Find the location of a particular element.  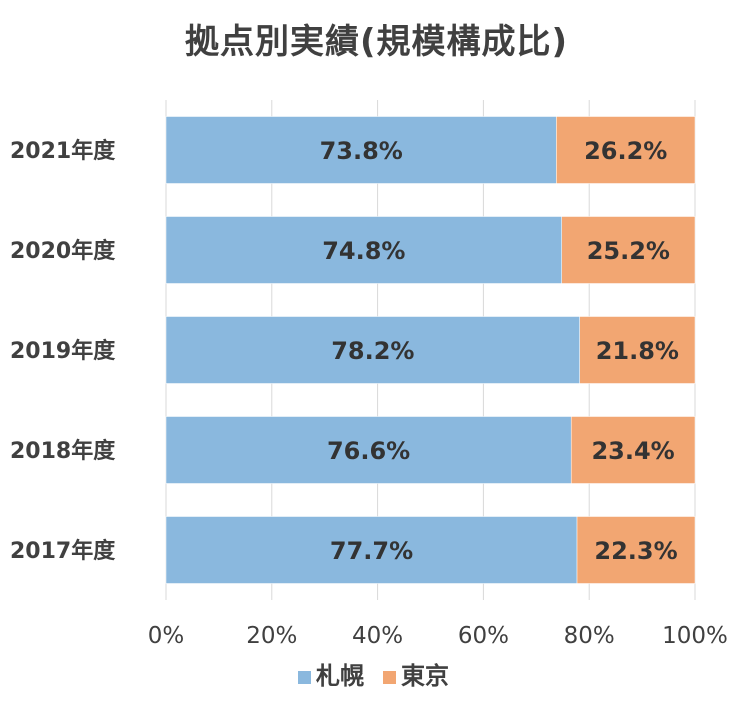

data-label: 76.6% is located at coordinates (368, 451).